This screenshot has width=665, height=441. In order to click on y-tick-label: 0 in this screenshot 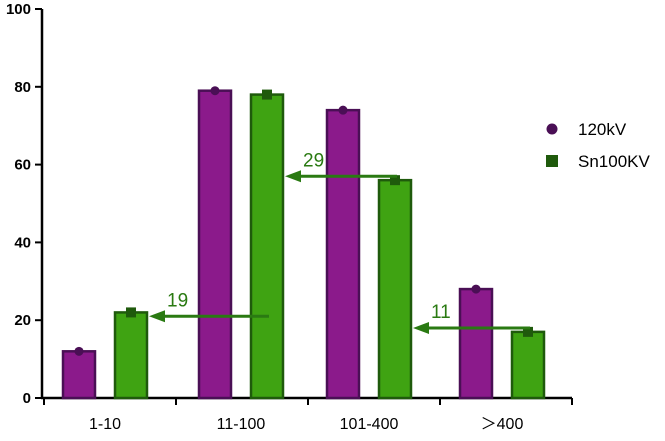, I will do `click(27, 398)`.